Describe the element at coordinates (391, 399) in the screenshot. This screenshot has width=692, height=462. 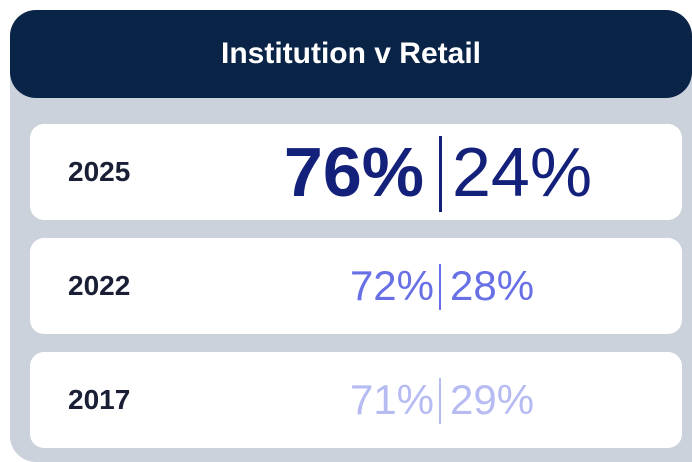
I see `institution-share: 71%` at that location.